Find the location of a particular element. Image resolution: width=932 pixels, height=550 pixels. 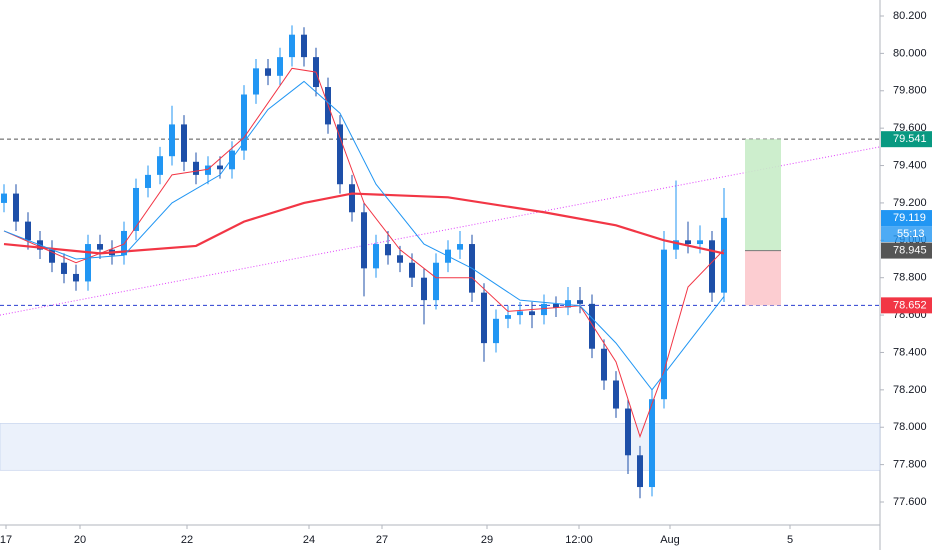

countdown: 55:13 is located at coordinates (911, 234).